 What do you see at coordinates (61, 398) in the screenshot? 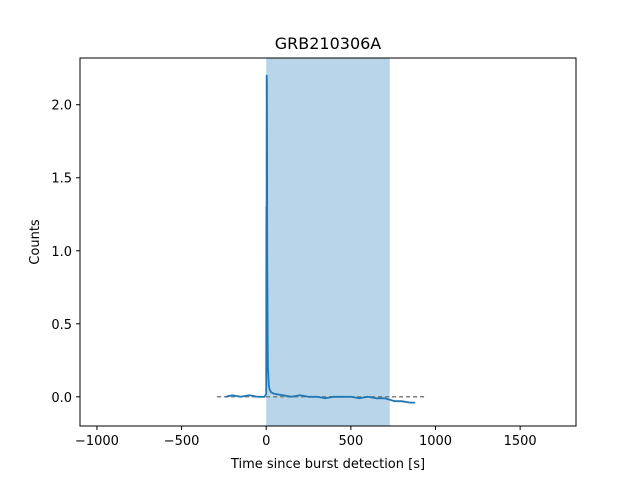
I see `y-tick-label: 0.0` at bounding box center [61, 398].